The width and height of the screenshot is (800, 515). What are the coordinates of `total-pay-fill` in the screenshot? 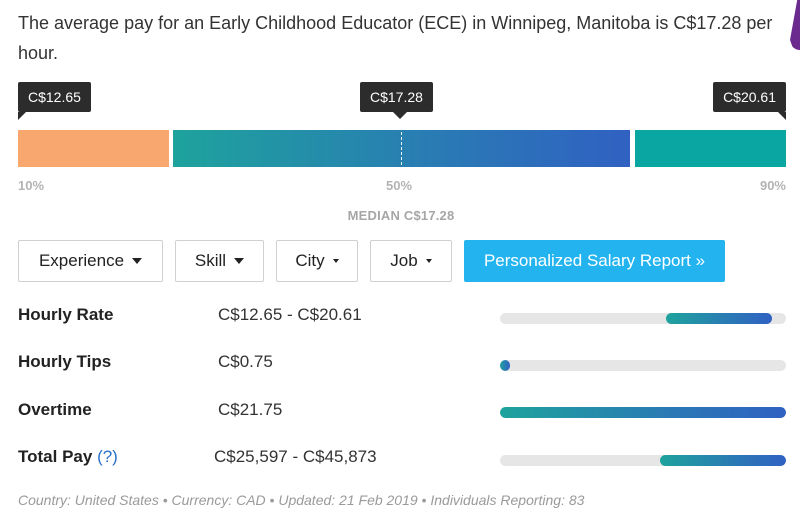 It's located at (723, 460).